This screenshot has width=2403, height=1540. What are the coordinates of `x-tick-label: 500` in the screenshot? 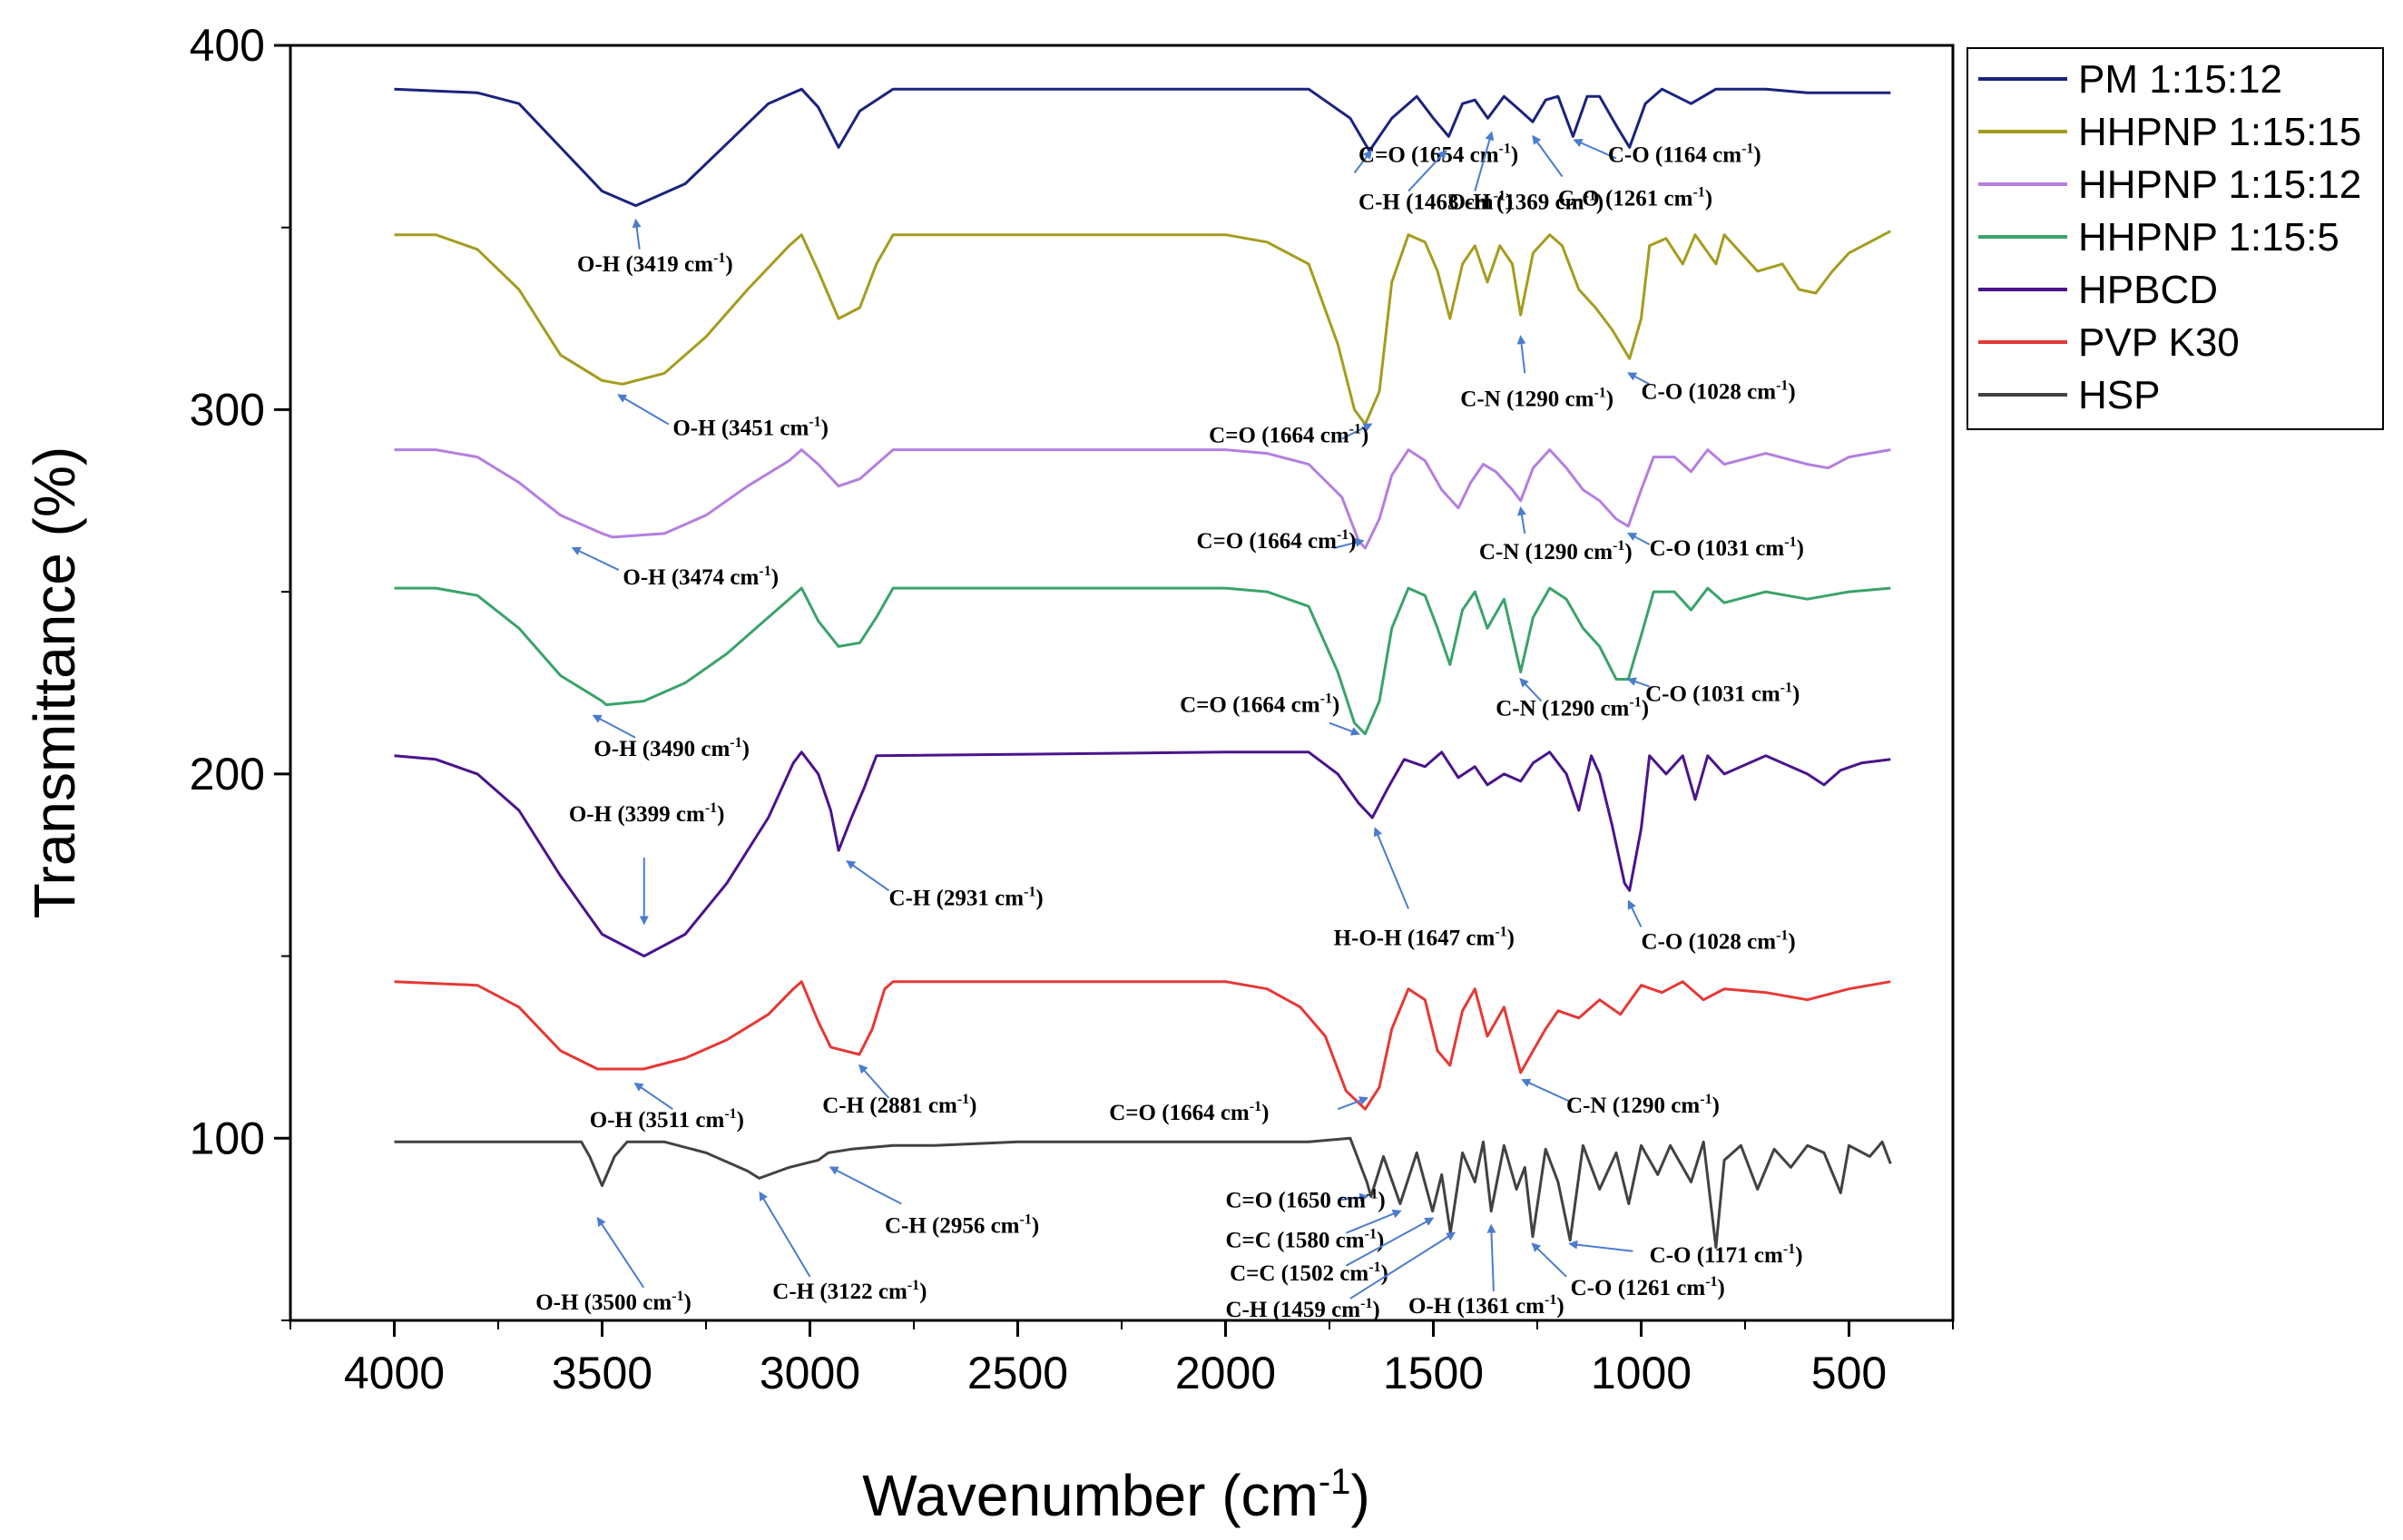 It's located at (1849, 1373).